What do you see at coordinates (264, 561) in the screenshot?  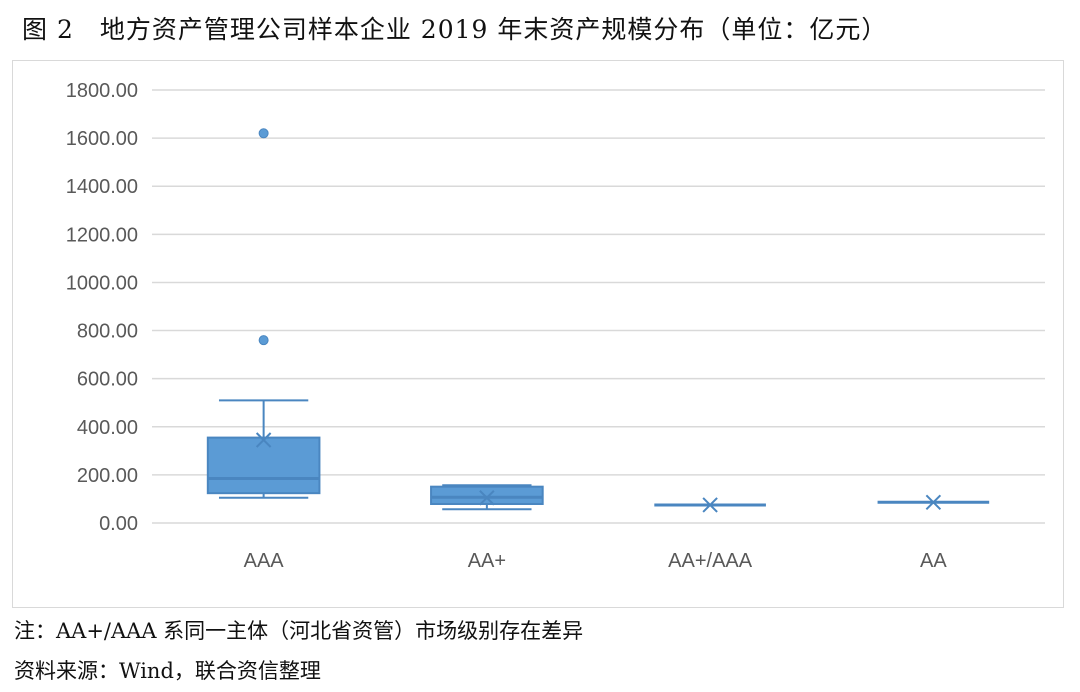 I see `x-tick-label: AAA` at bounding box center [264, 561].